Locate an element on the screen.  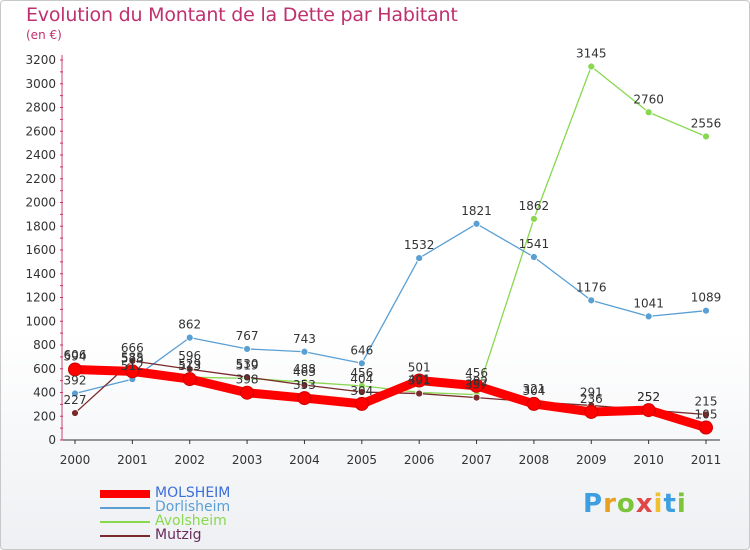
y-tick-label: 3000 is located at coordinates (40, 84).